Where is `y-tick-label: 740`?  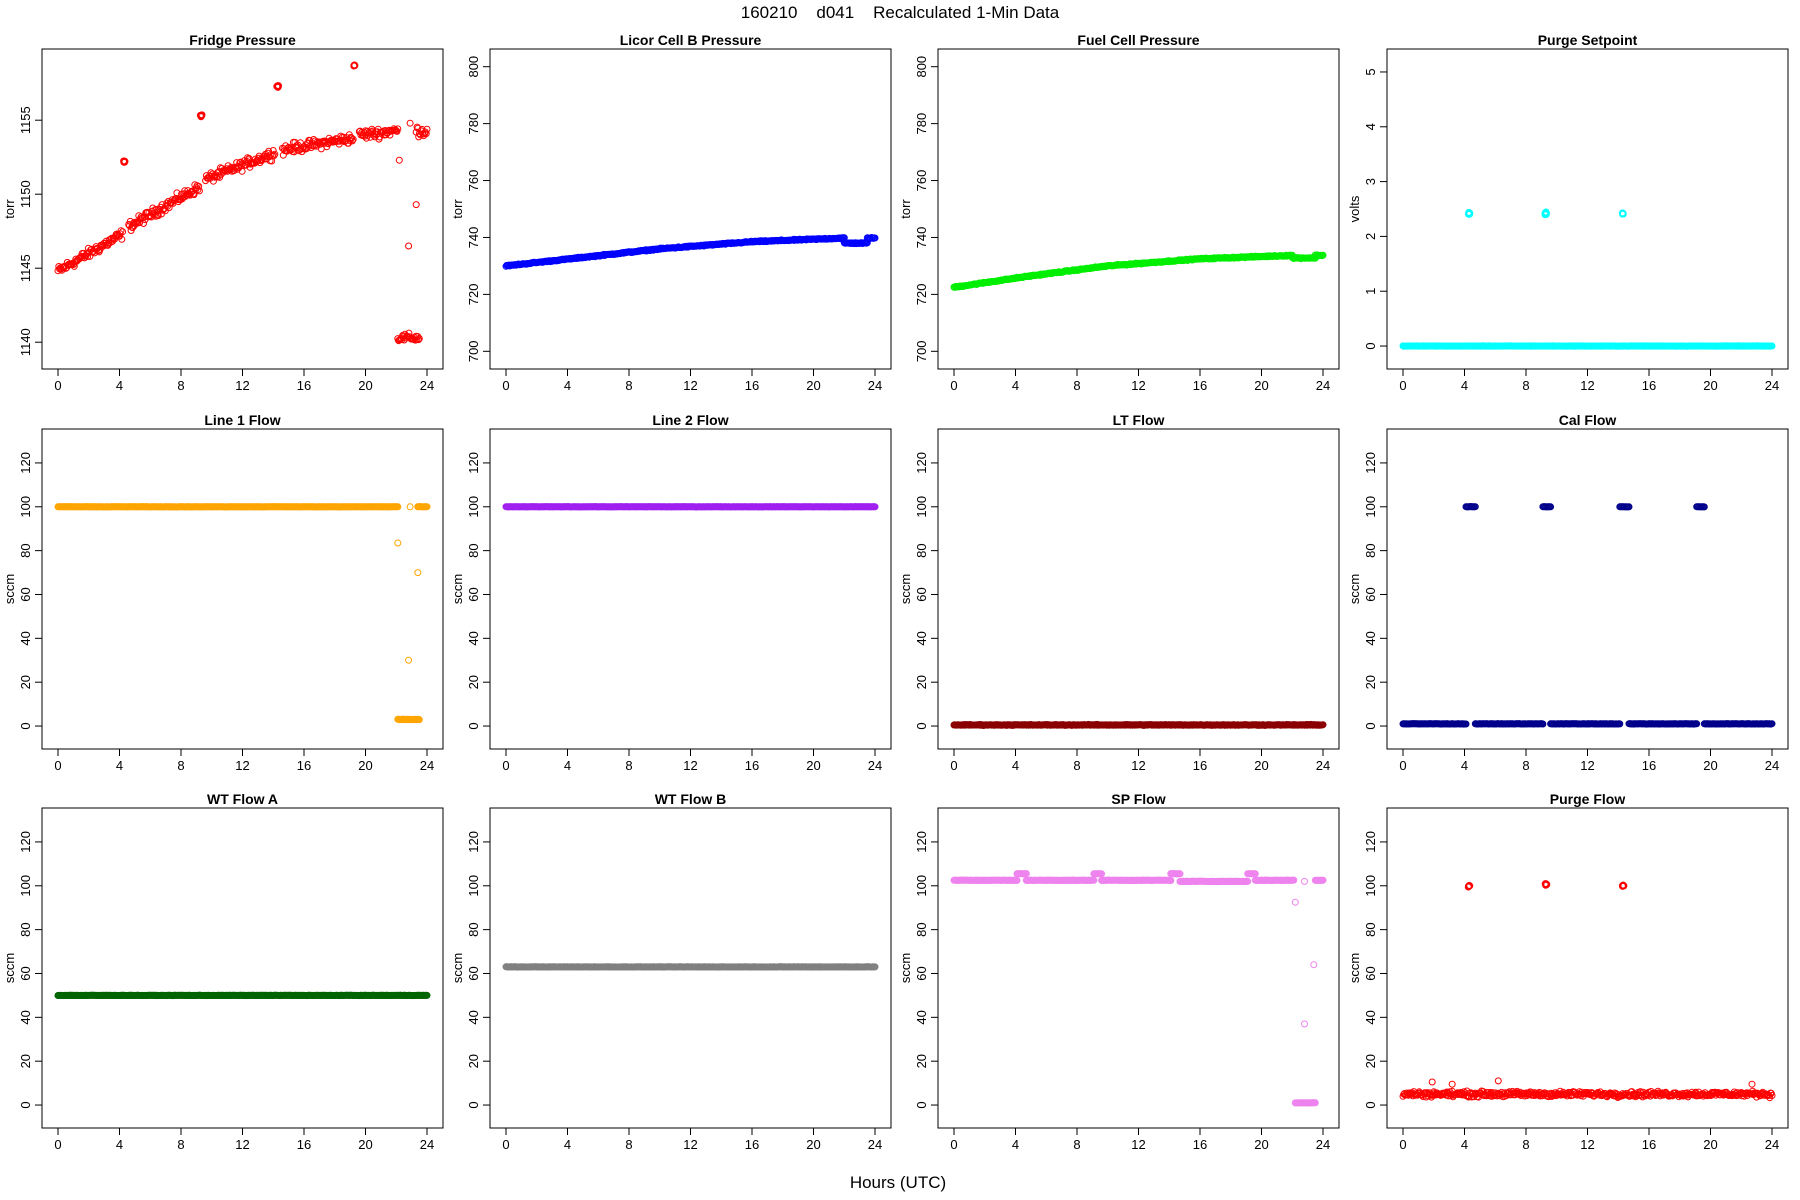
y-tick-label: 740 is located at coordinates (921, 238).